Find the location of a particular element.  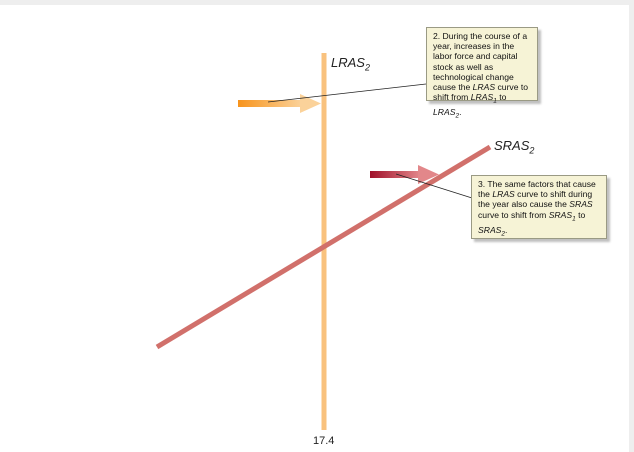

x-axis-value-label: 17.4 is located at coordinates (324, 441).